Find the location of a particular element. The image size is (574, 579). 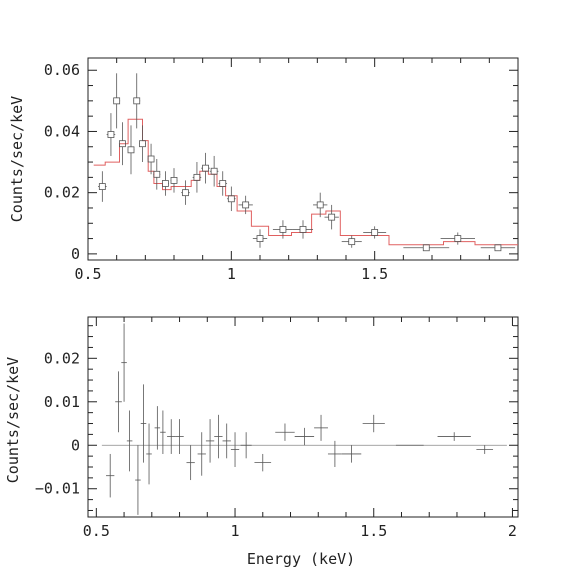

x-axis-label: Energy (keV) is located at coordinates (301, 559).